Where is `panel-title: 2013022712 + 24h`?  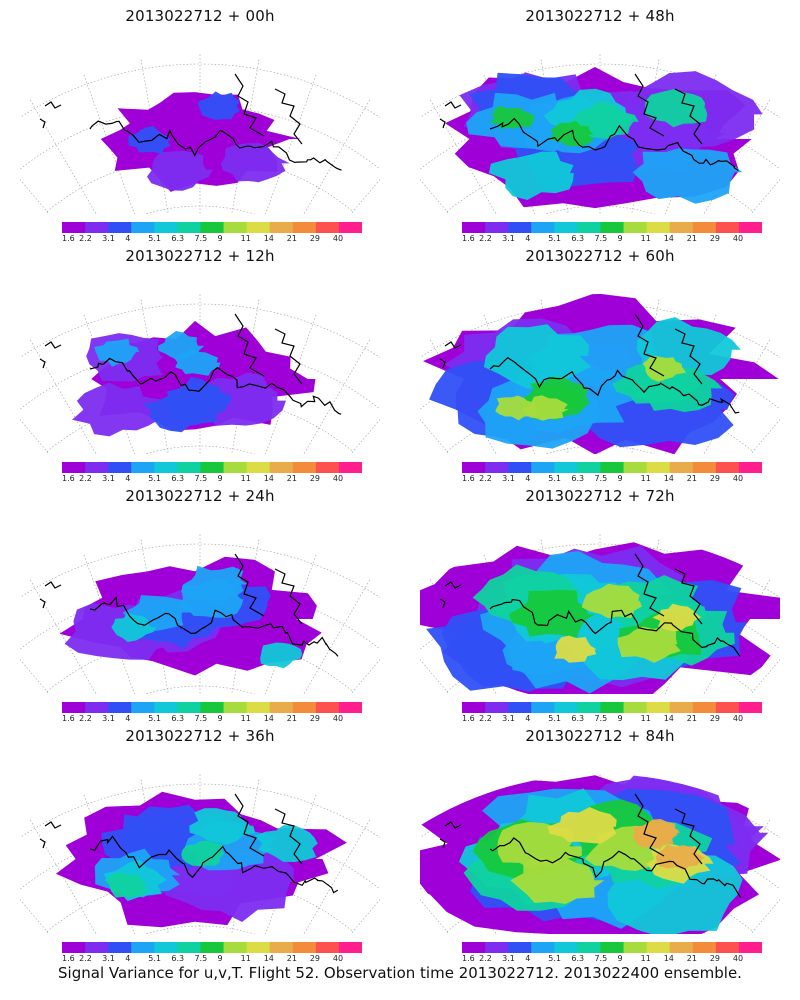 panel-title: 2013022712 + 24h is located at coordinates (200, 496).